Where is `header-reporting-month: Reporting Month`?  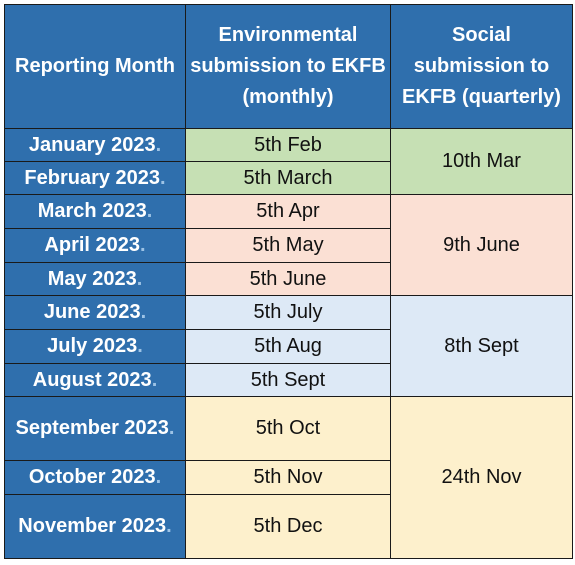
header-reporting-month: Reporting Month is located at coordinates (95, 66).